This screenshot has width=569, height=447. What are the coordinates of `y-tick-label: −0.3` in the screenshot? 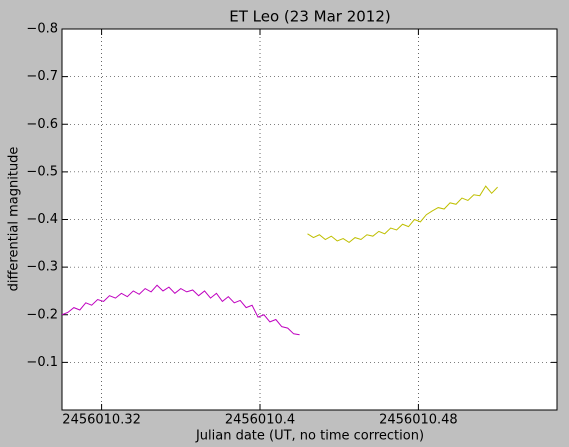 It's located at (42, 267).